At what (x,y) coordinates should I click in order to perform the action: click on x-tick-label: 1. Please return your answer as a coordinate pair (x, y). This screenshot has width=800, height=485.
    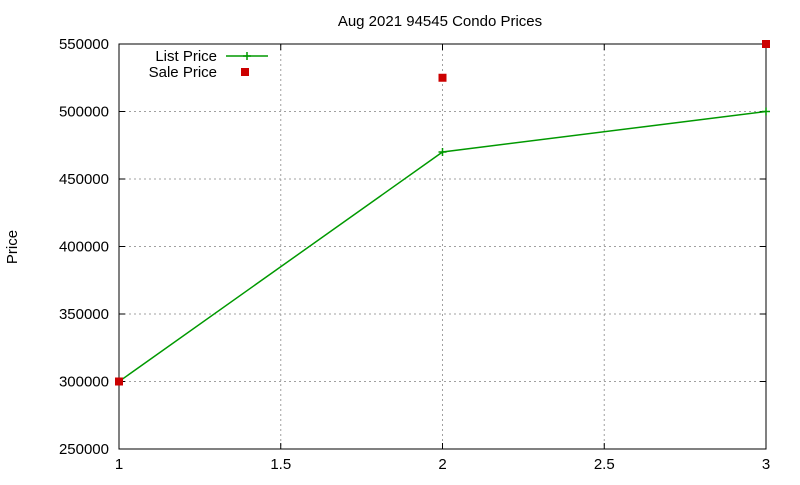
    Looking at the image, I should click on (119, 464).